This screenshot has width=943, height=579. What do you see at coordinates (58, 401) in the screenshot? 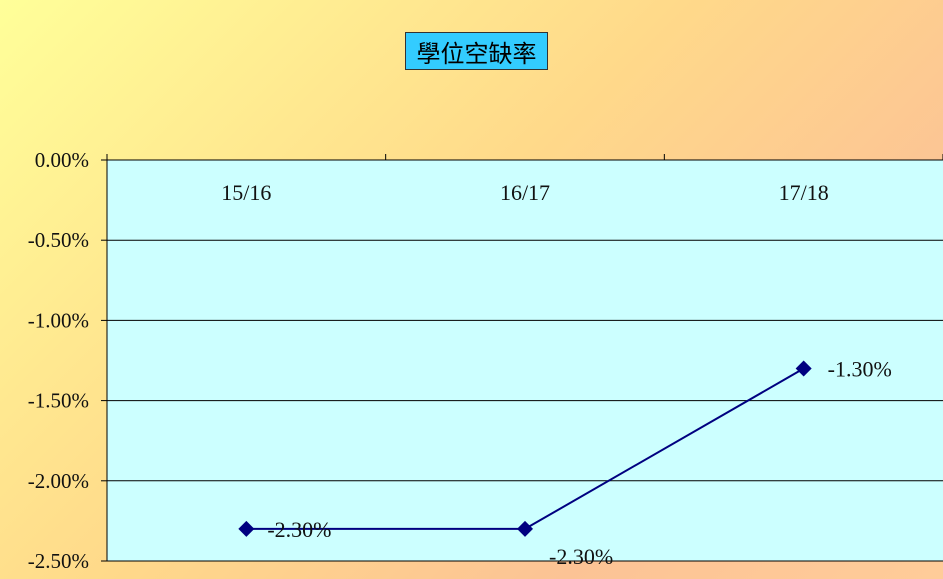
I see `y-tick-label: -1.50%` at bounding box center [58, 401].